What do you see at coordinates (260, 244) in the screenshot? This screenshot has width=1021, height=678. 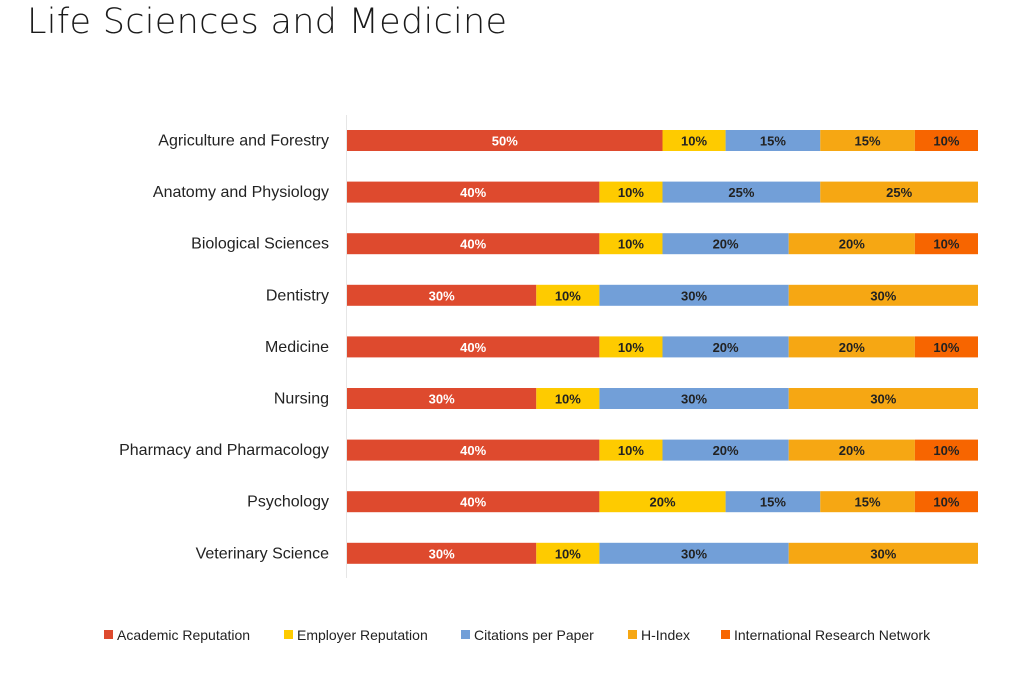 I see `category-label-biological-sciences: Biological Sciences` at bounding box center [260, 244].